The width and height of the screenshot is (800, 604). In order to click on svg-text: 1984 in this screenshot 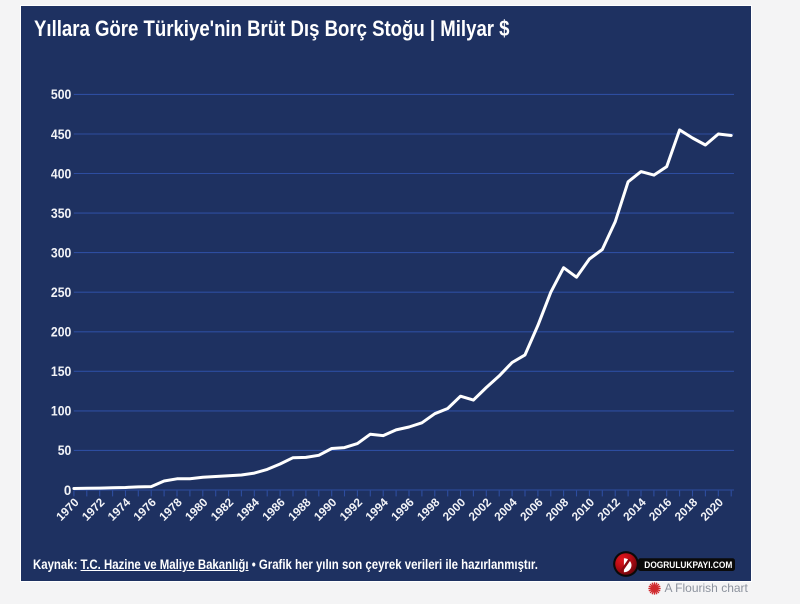, I will do `click(248, 509)`.